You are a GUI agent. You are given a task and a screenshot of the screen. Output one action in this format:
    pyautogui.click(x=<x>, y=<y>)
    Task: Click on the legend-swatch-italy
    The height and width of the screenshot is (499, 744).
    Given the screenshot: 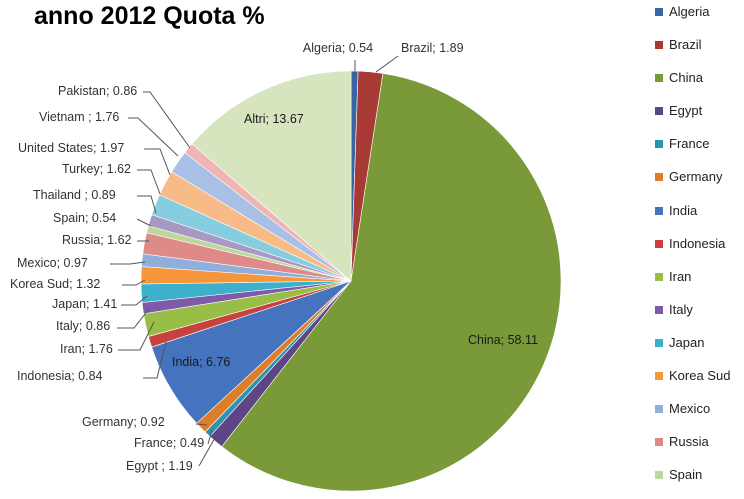 What is the action you would take?
    pyautogui.click(x=659, y=309)
    